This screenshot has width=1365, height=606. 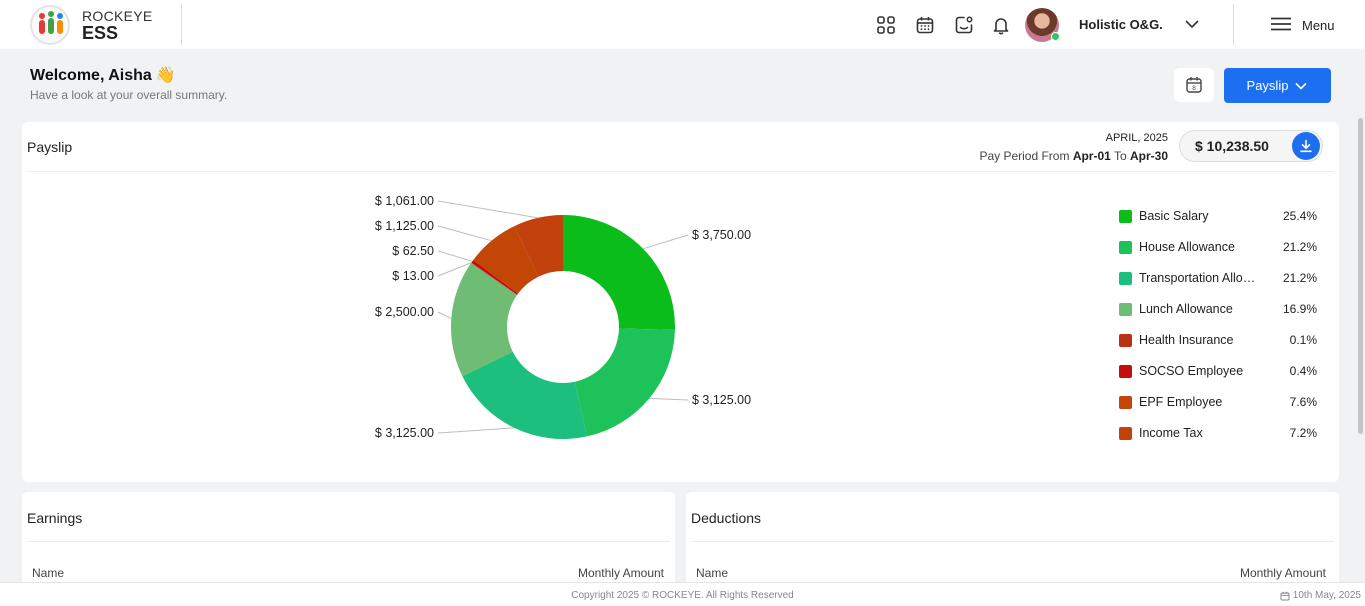 I want to click on chart-slice-transportation-allowance, so click(x=524, y=395).